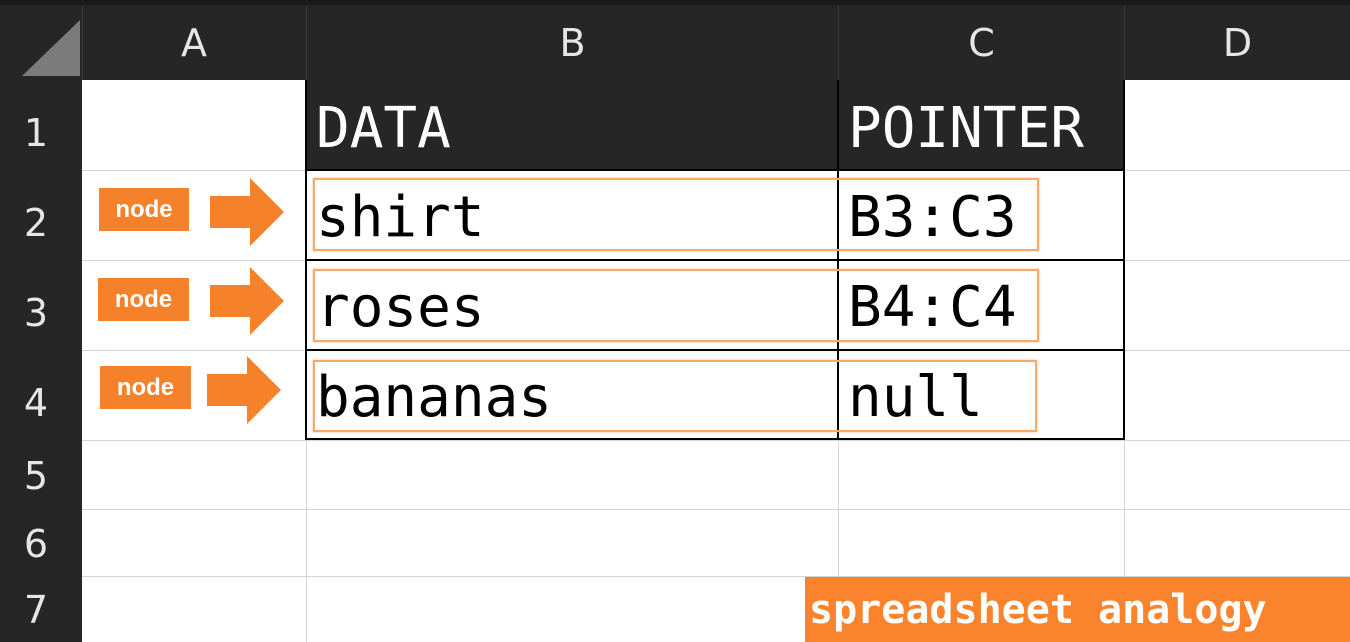  I want to click on row-header-6: 6, so click(36, 544).